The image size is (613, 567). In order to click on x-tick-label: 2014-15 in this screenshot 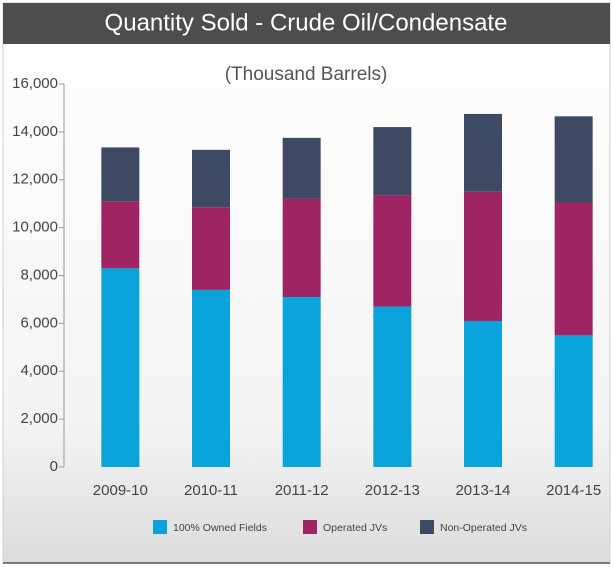, I will do `click(573, 490)`.